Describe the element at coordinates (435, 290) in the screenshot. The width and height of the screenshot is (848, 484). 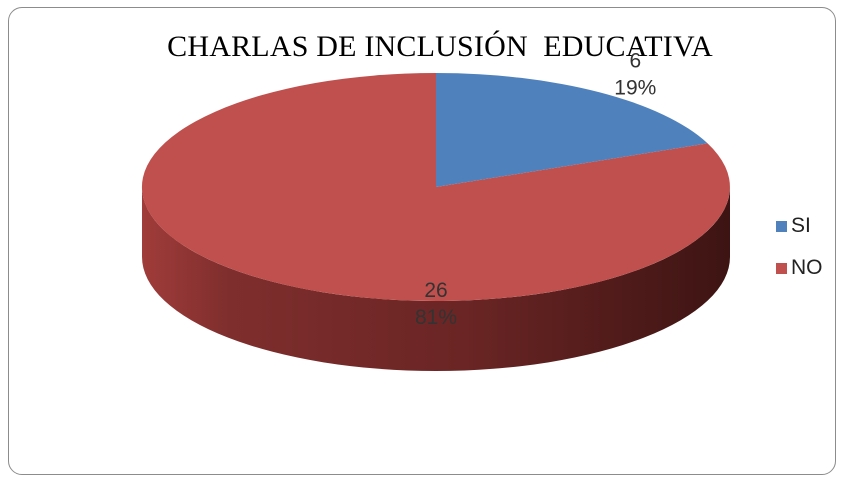
I see `data-label-no-value: 26` at that location.